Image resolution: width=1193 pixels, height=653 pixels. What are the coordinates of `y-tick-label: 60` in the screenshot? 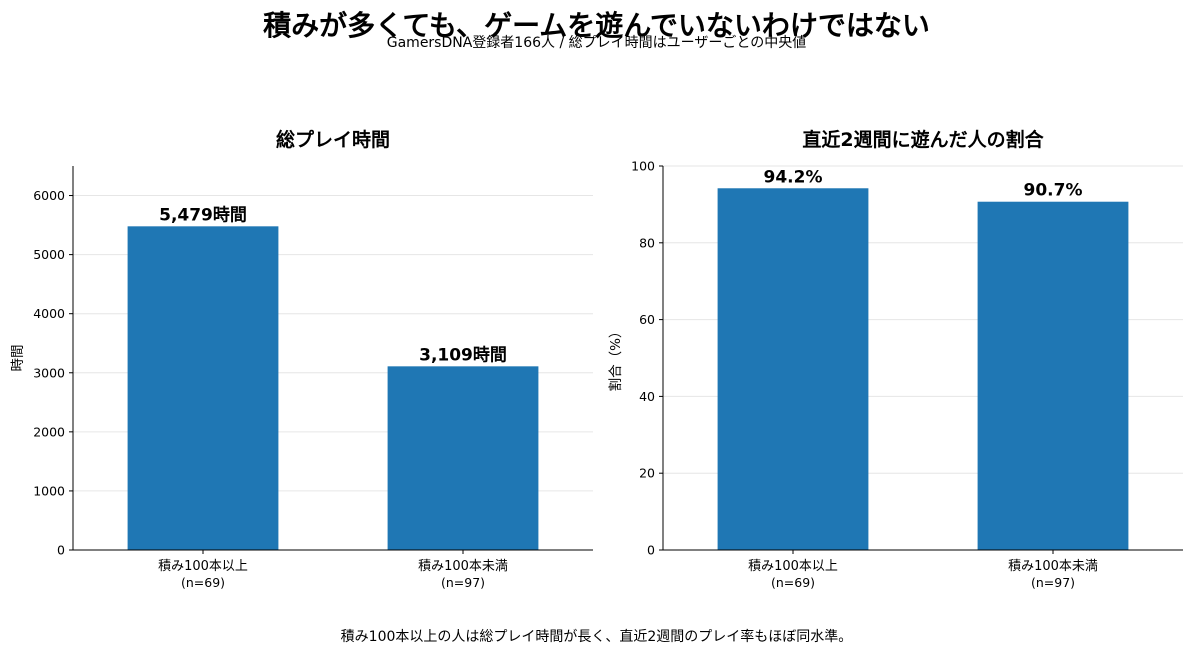 It's located at (647, 319).